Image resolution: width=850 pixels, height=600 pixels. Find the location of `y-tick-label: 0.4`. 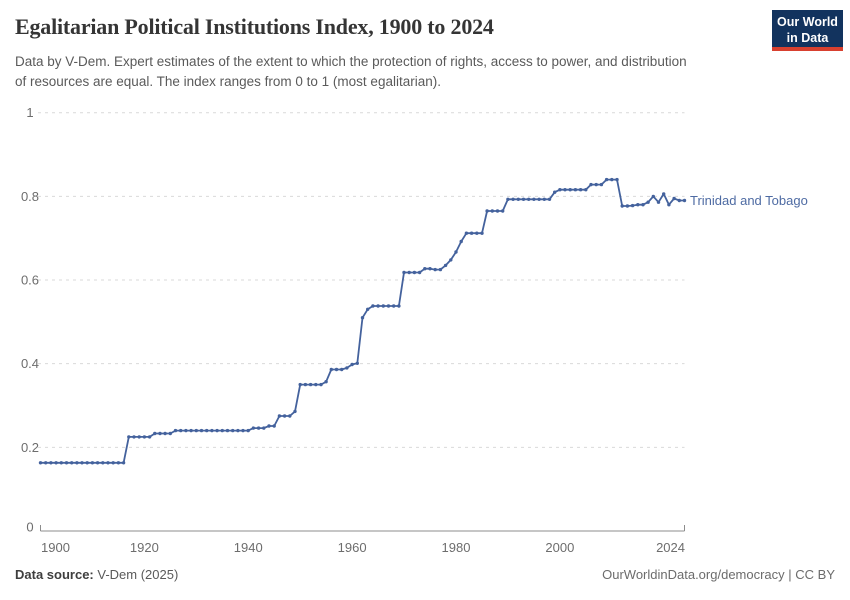

y-tick-label: 0.4 is located at coordinates (30, 363).